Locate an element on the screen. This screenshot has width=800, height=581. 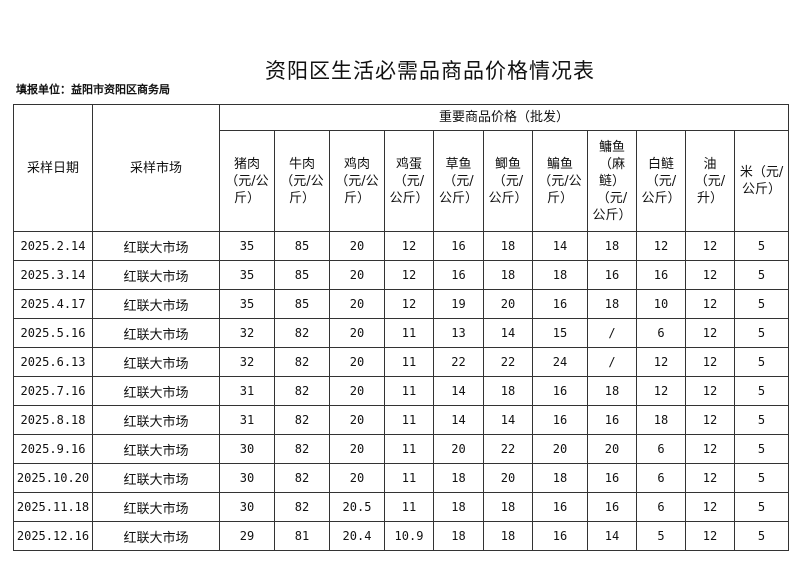
header-market: 采样市场 is located at coordinates (156, 168).